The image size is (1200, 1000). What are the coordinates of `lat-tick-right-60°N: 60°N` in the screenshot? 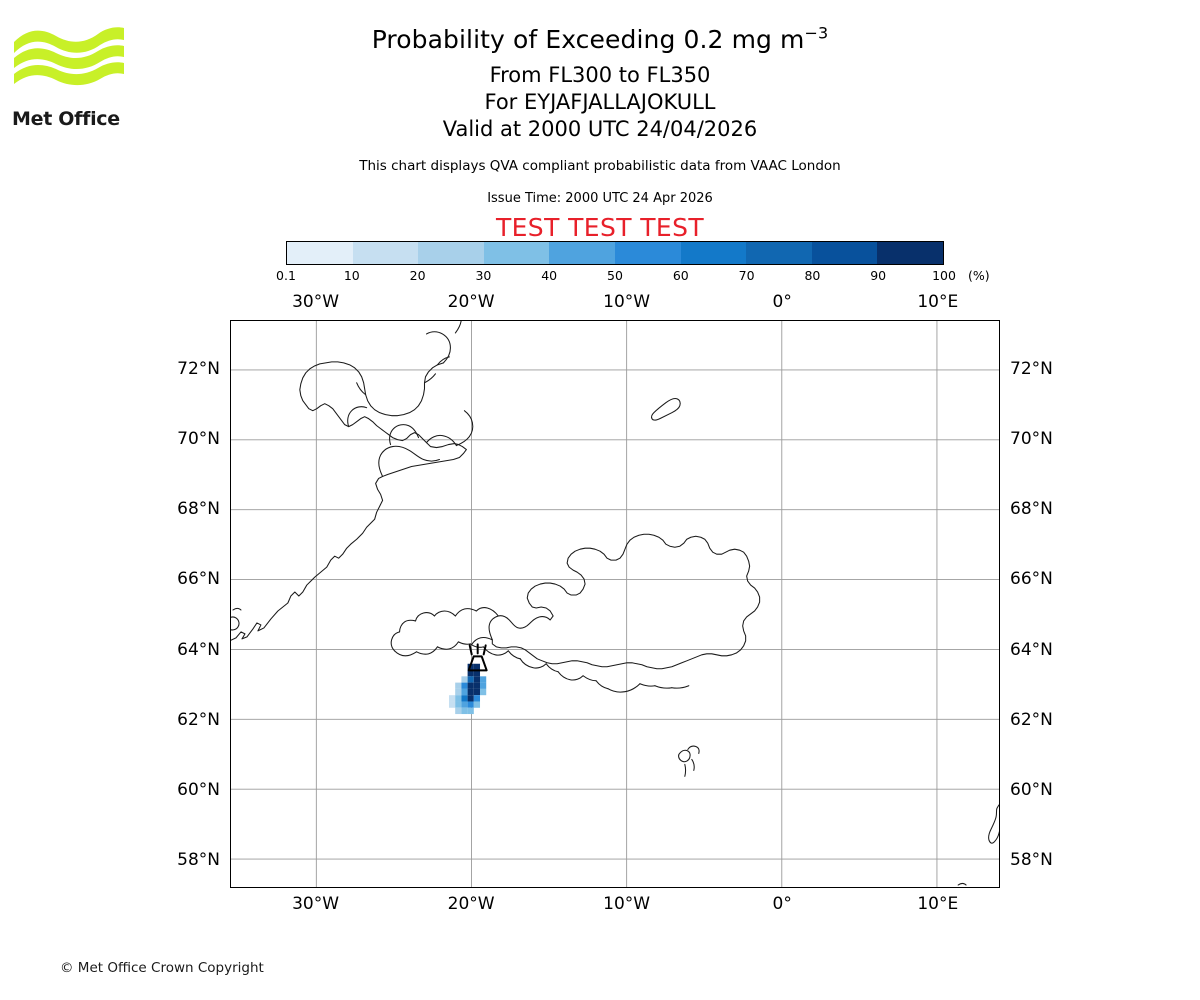 It's located at (1031, 789).